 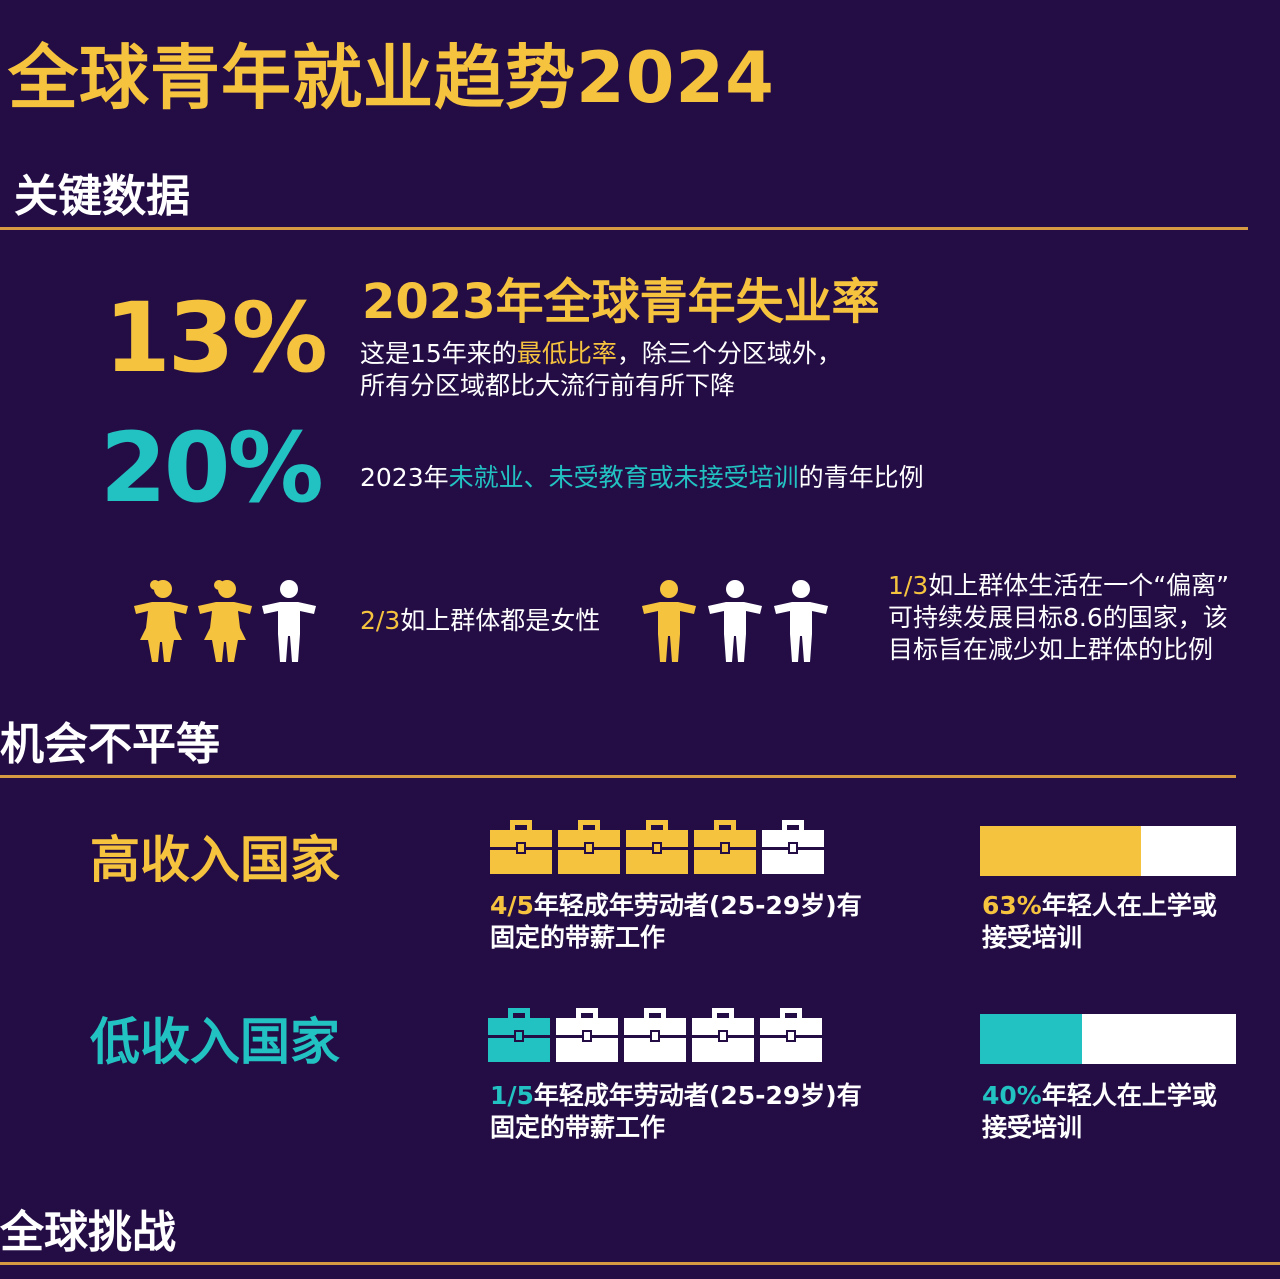 I want to click on fraction-highlight: 4/5, so click(x=512, y=905).